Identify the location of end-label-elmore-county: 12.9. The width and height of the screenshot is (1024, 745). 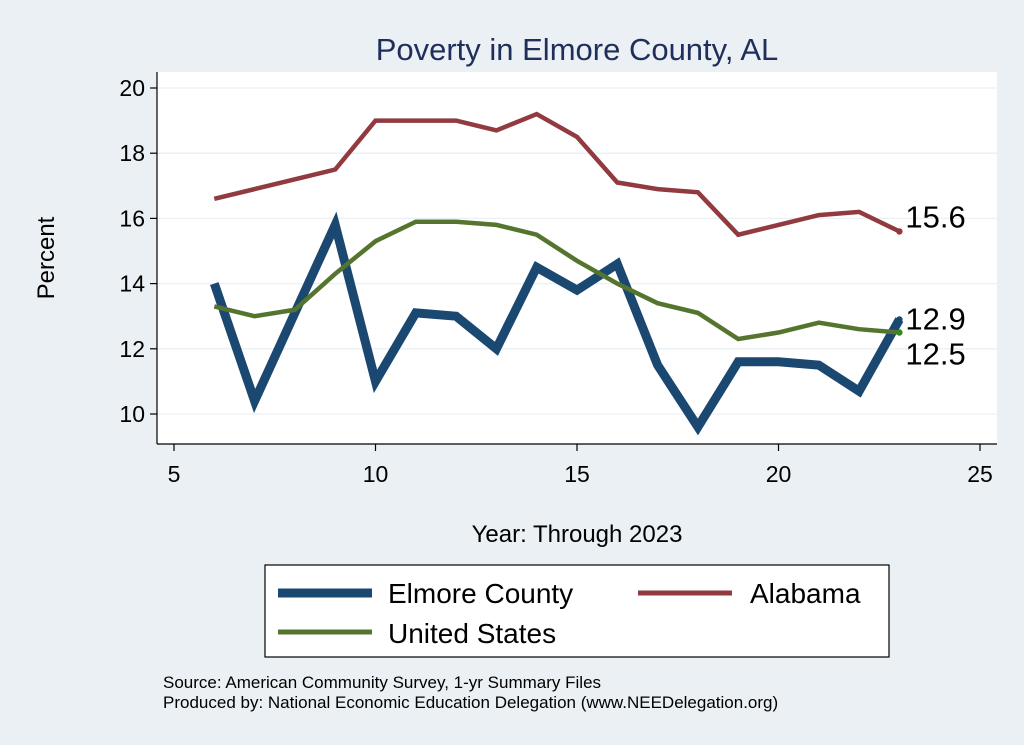
(935, 318).